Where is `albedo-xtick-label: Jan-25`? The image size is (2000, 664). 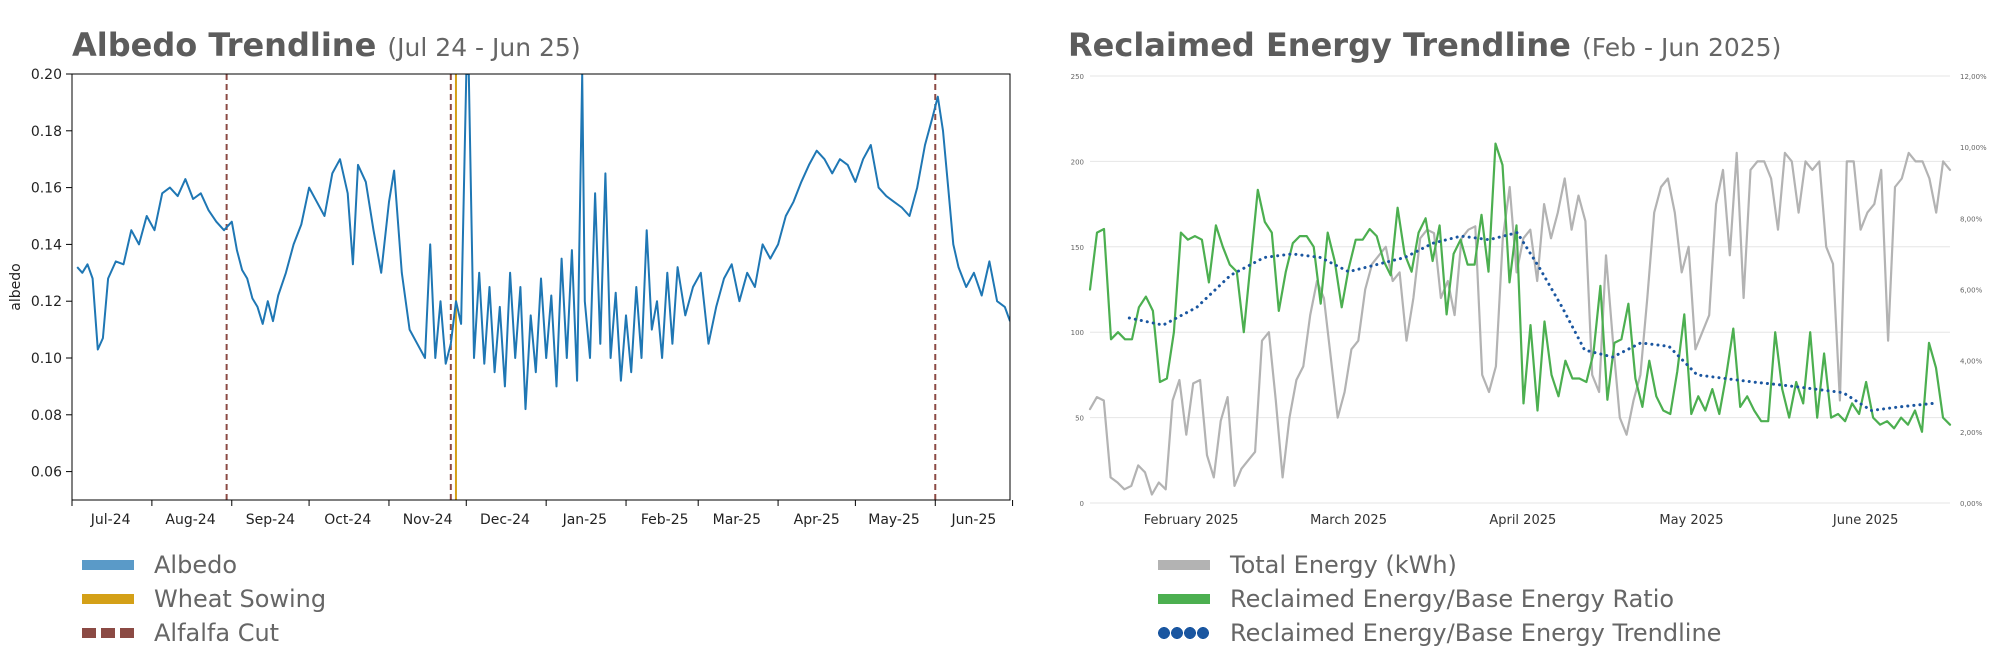 albedo-xtick-label: Jan-25 is located at coordinates (584, 520).